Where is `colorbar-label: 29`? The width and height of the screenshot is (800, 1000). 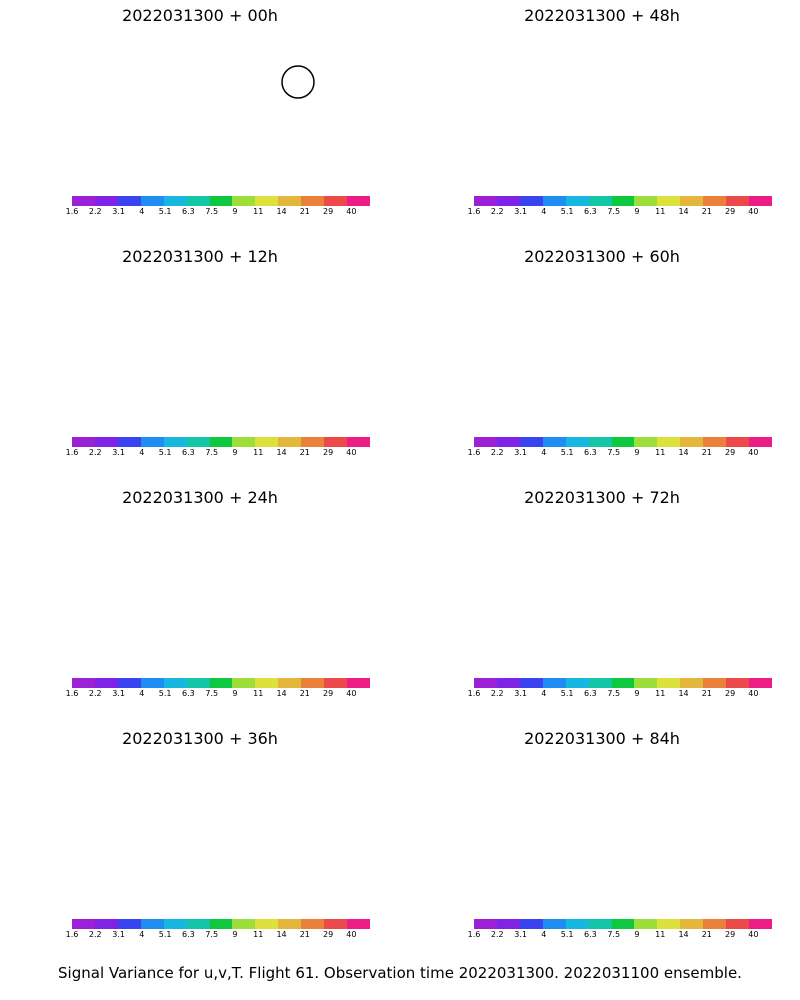 colorbar-label: 29 is located at coordinates (328, 211).